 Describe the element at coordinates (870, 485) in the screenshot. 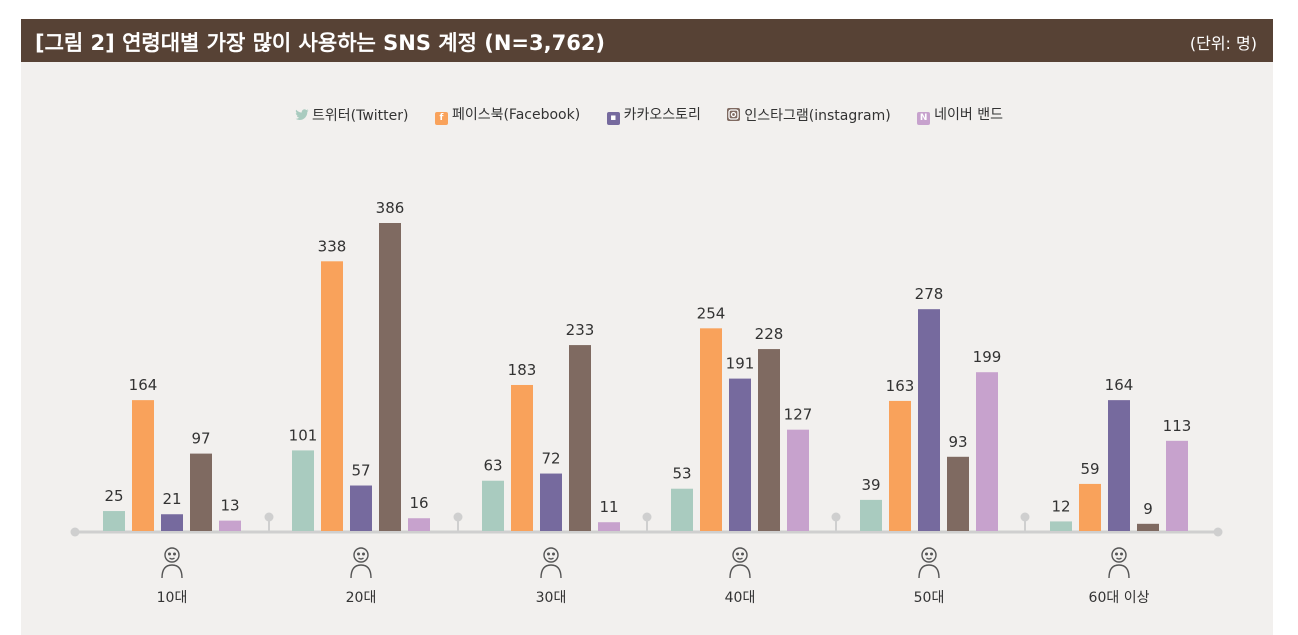

I see `data-label: 39` at that location.